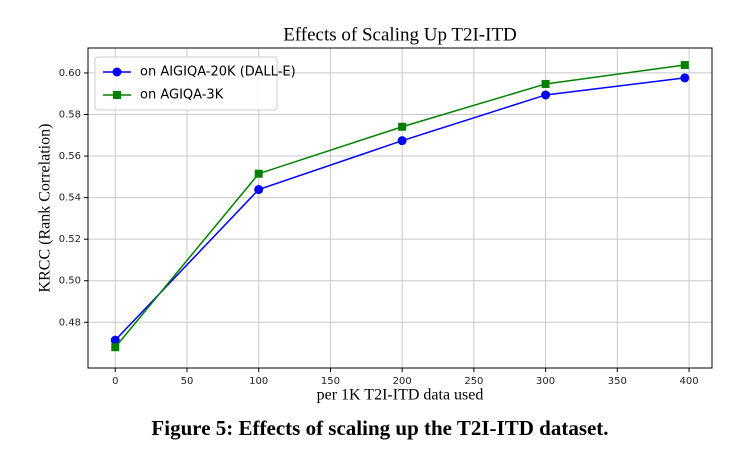 This screenshot has width=751, height=460. Describe the element at coordinates (617, 381) in the screenshot. I see `x-tick-label: 350` at that location.